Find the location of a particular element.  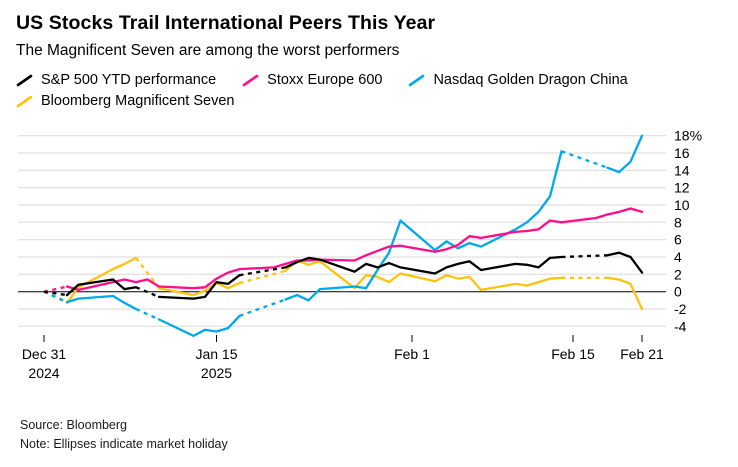

svg-text: 2025 is located at coordinates (216, 373).